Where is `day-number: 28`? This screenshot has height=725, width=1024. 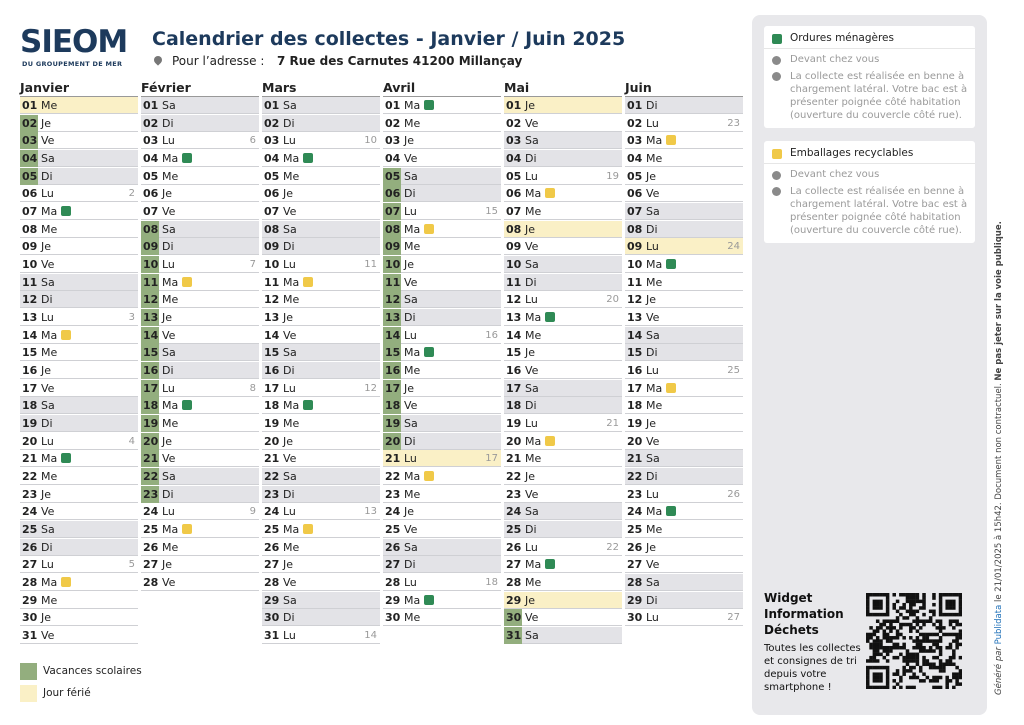
day-number: 28 is located at coordinates (514, 583).